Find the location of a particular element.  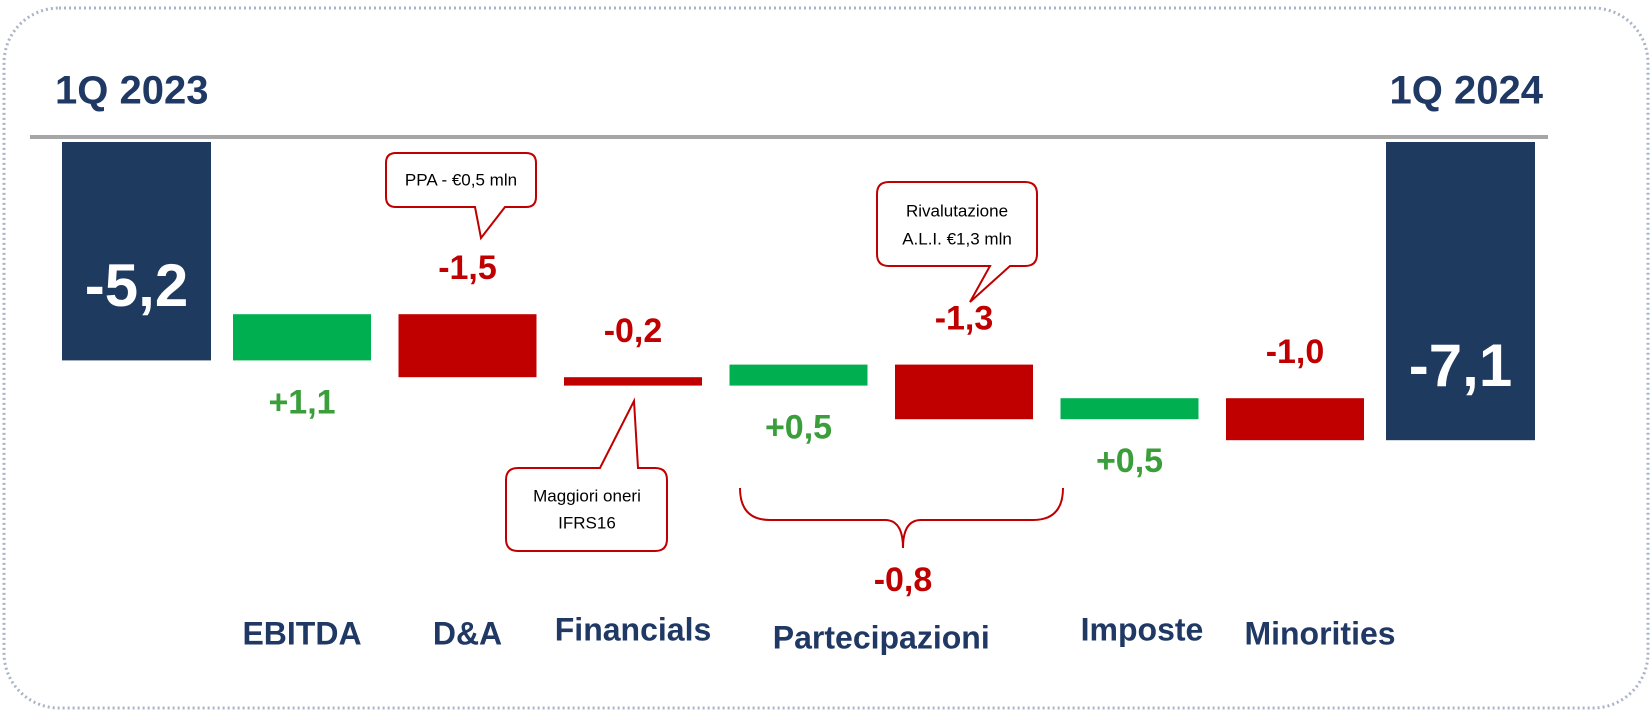

bracket-label: -0,8 is located at coordinates (903, 580).